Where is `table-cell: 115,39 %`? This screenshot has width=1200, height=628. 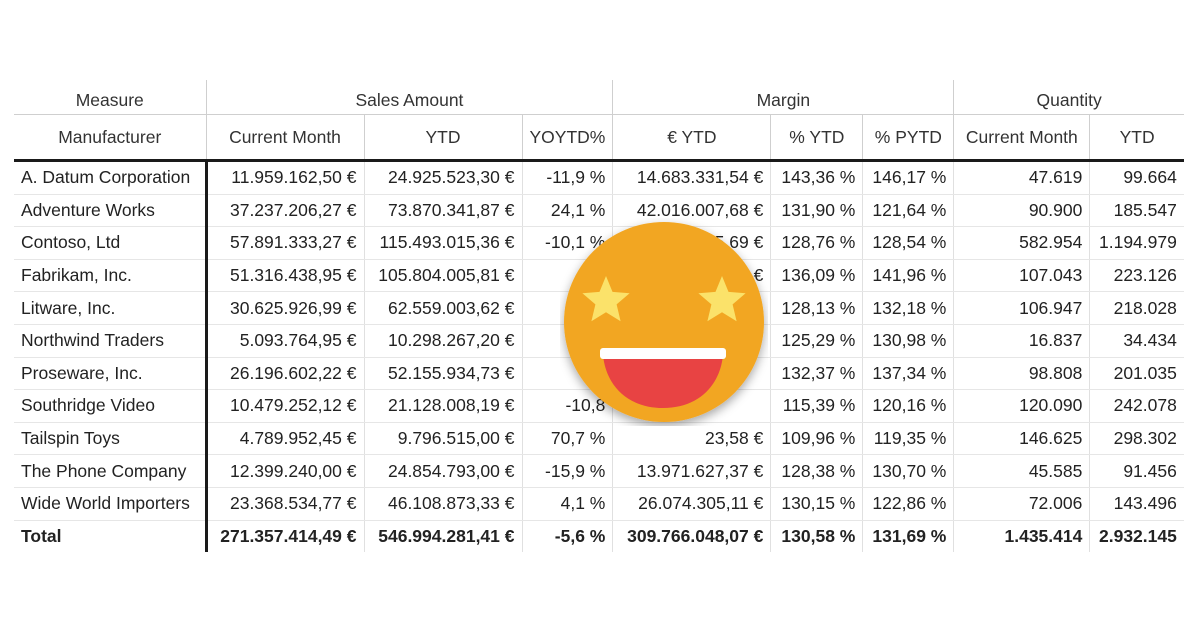 table-cell: 115,39 % is located at coordinates (816, 406).